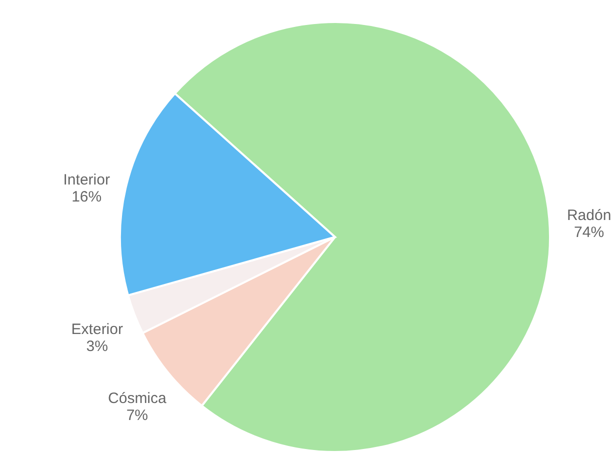 The image size is (613, 465). Describe the element at coordinates (138, 398) in the screenshot. I see `slice-label: Cósmica` at that location.